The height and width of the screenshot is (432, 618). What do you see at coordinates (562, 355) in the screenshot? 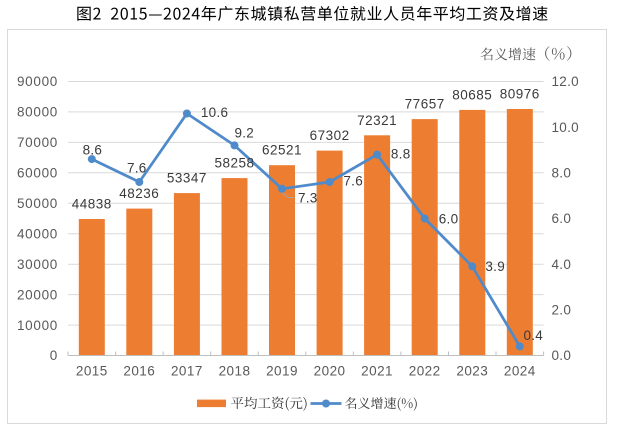
I see `svg-text: 0.0` at bounding box center [562, 355].